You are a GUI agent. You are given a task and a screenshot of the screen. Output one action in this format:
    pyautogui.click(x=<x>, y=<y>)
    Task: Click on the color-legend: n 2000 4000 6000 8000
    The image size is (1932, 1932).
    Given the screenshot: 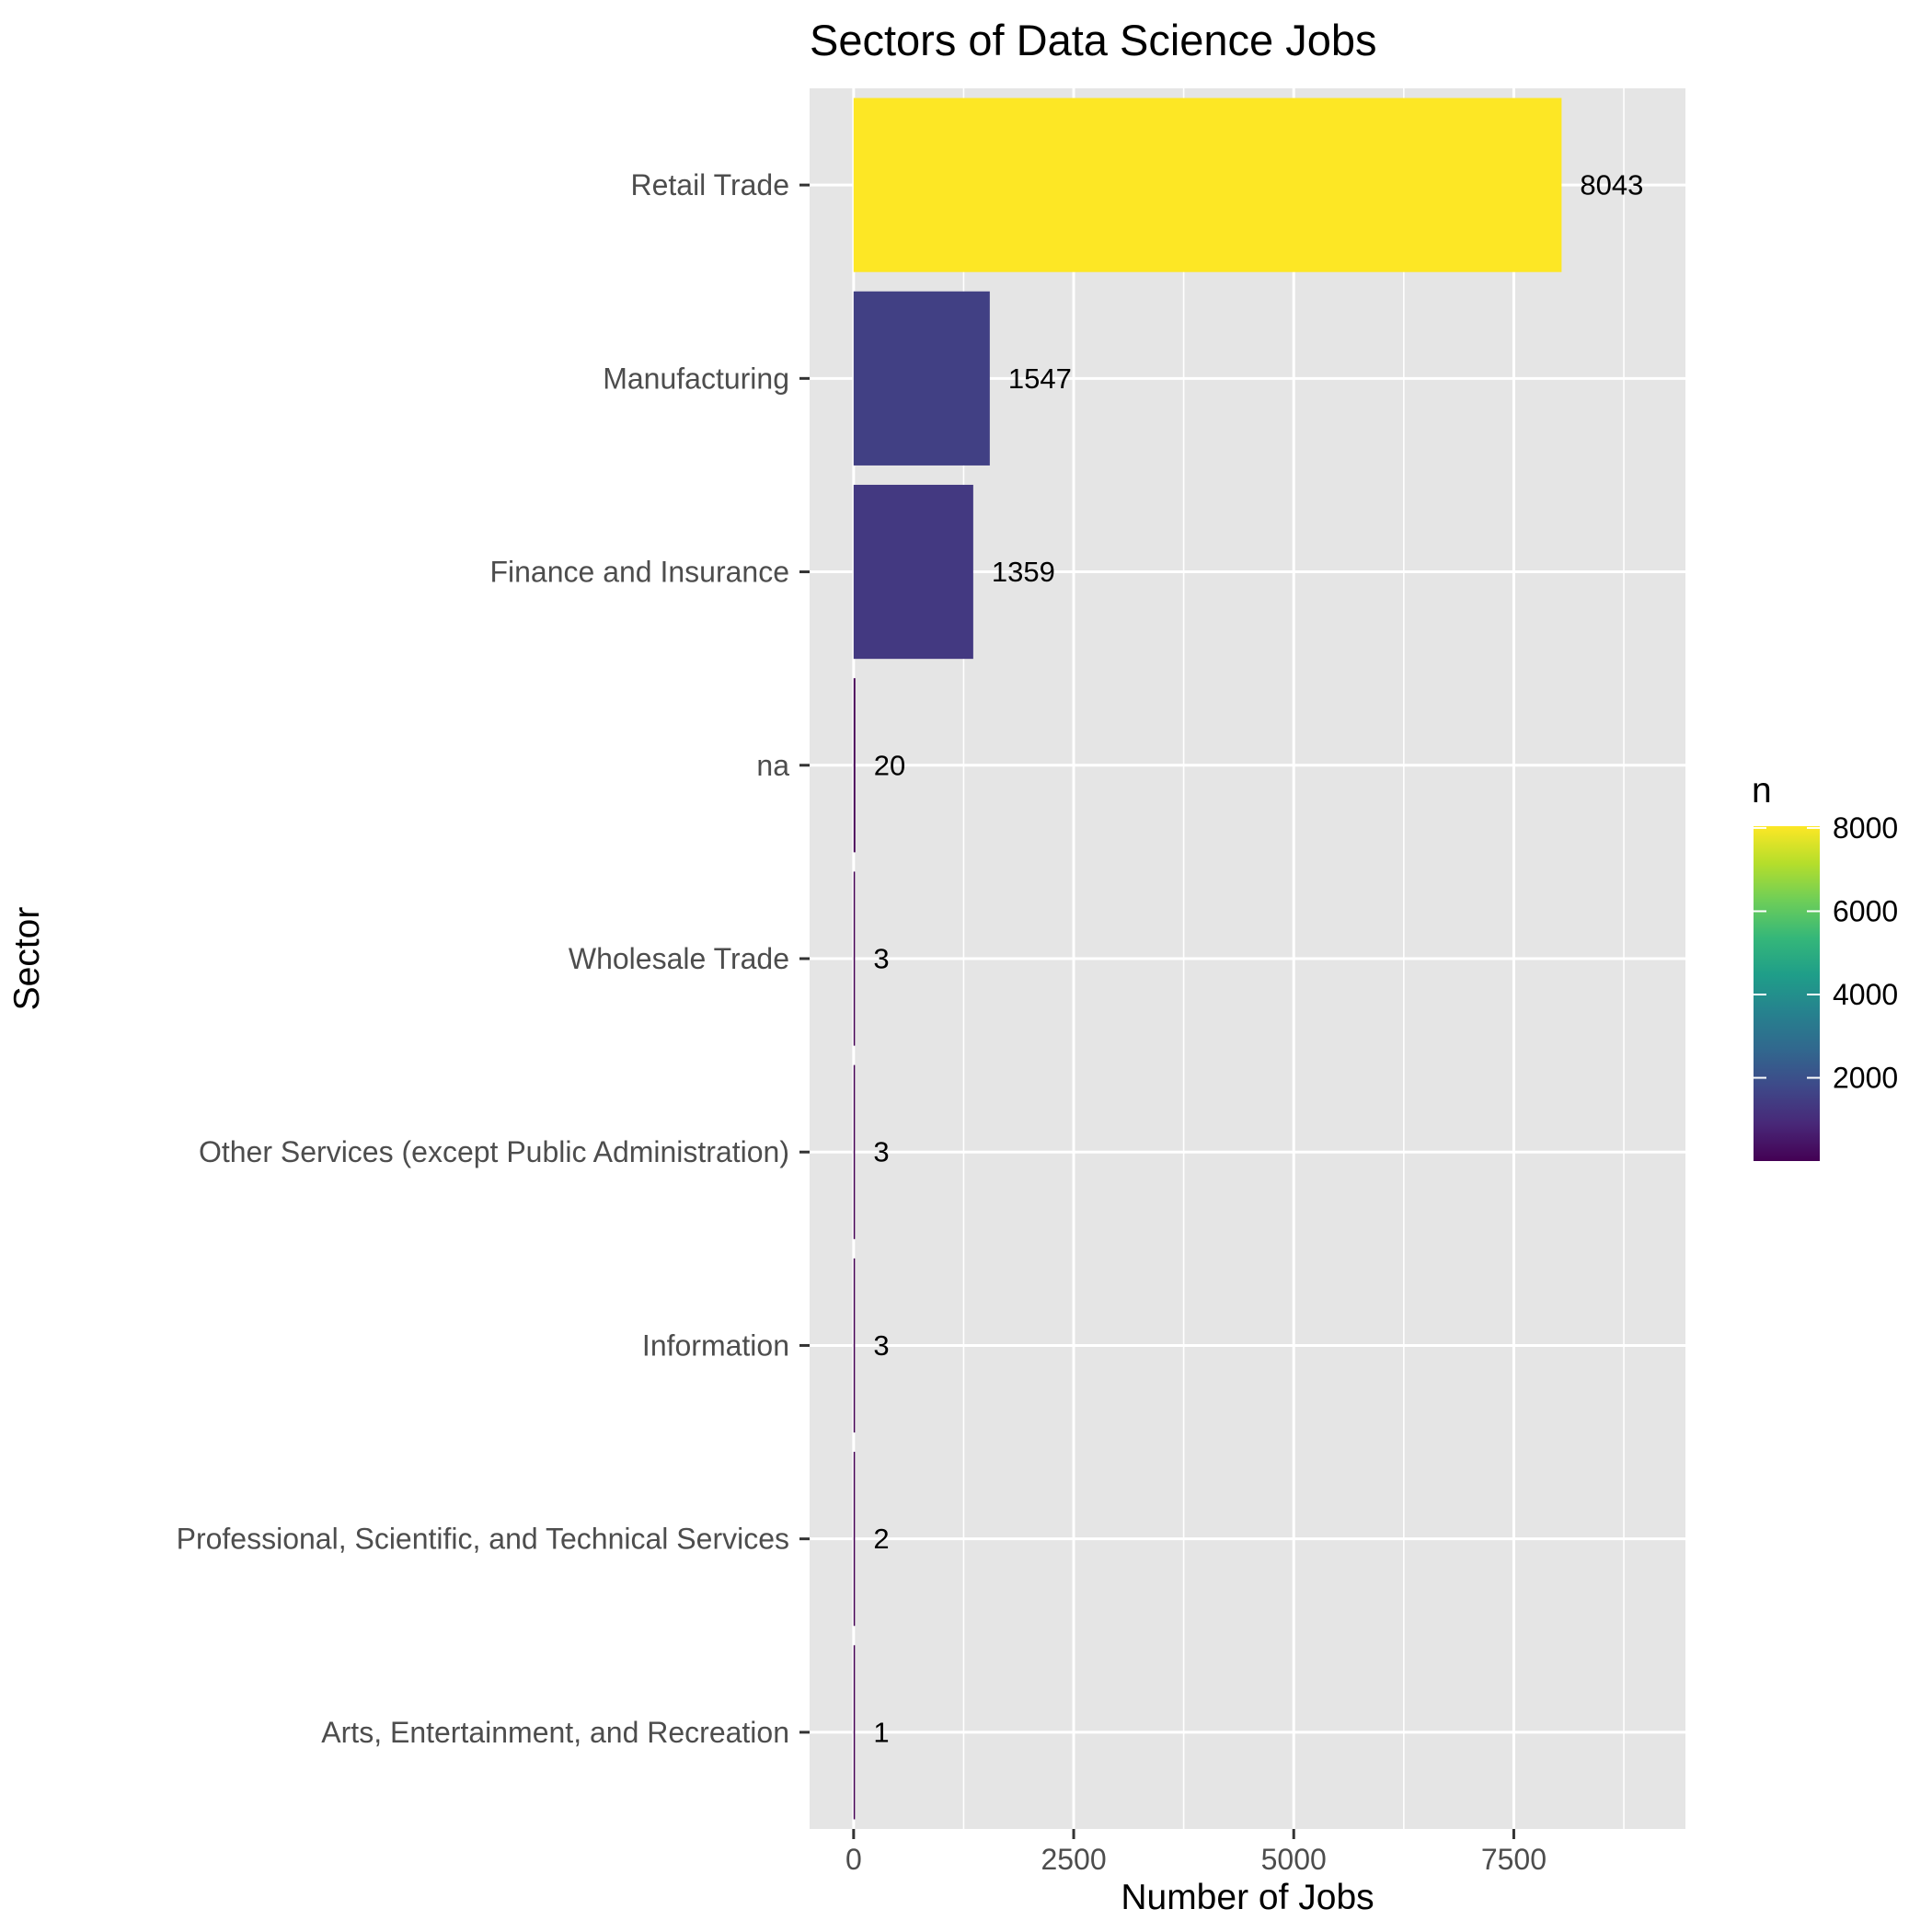 What is the action you would take?
    pyautogui.click(x=1825, y=966)
    